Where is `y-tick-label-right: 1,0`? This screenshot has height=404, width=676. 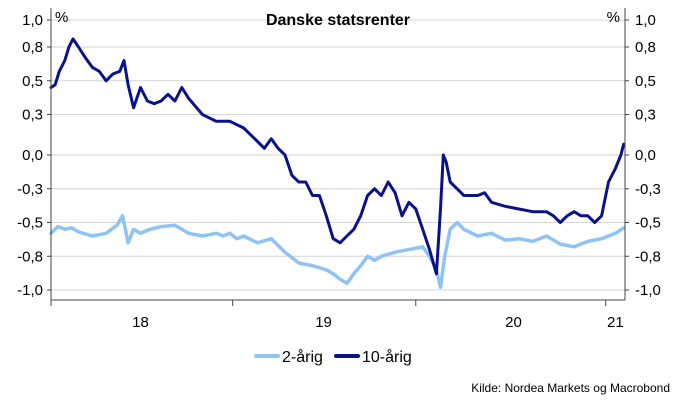
y-tick-label-right: 1,0 is located at coordinates (645, 20).